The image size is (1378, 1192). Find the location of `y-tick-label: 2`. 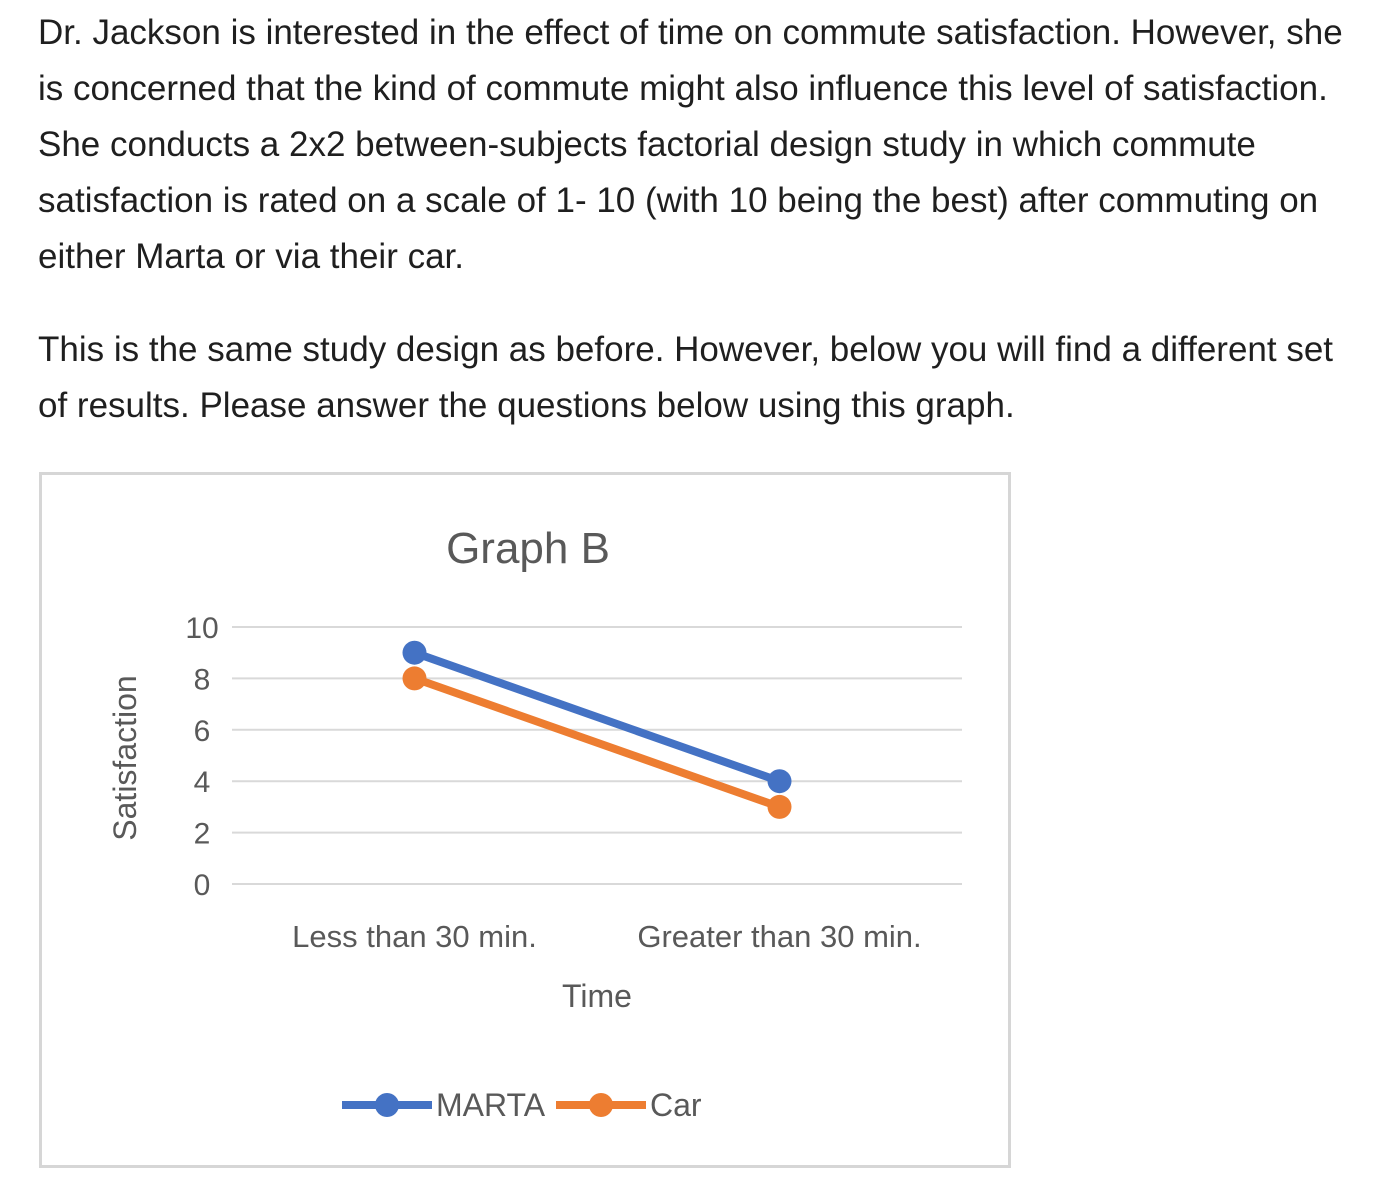

y-tick-label: 2 is located at coordinates (202, 834).